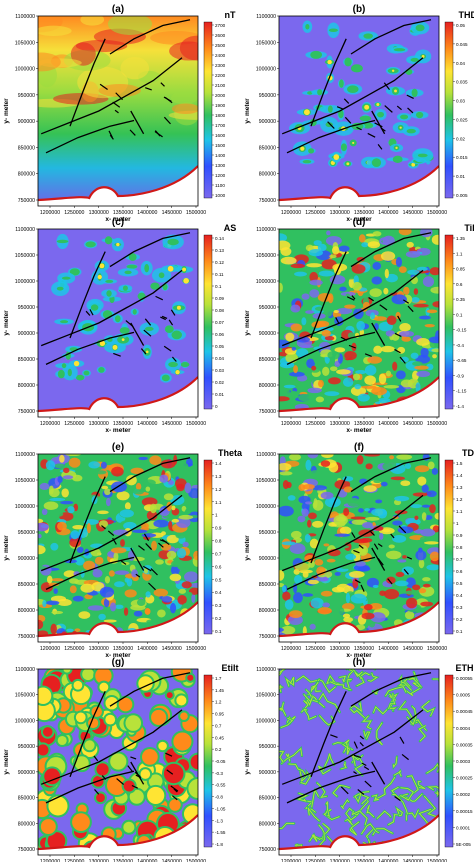 This screenshot has height=862, width=474. Describe the element at coordinates (219, 334) in the screenshot. I see `colorbar-tick-label: 0.06` at that location.